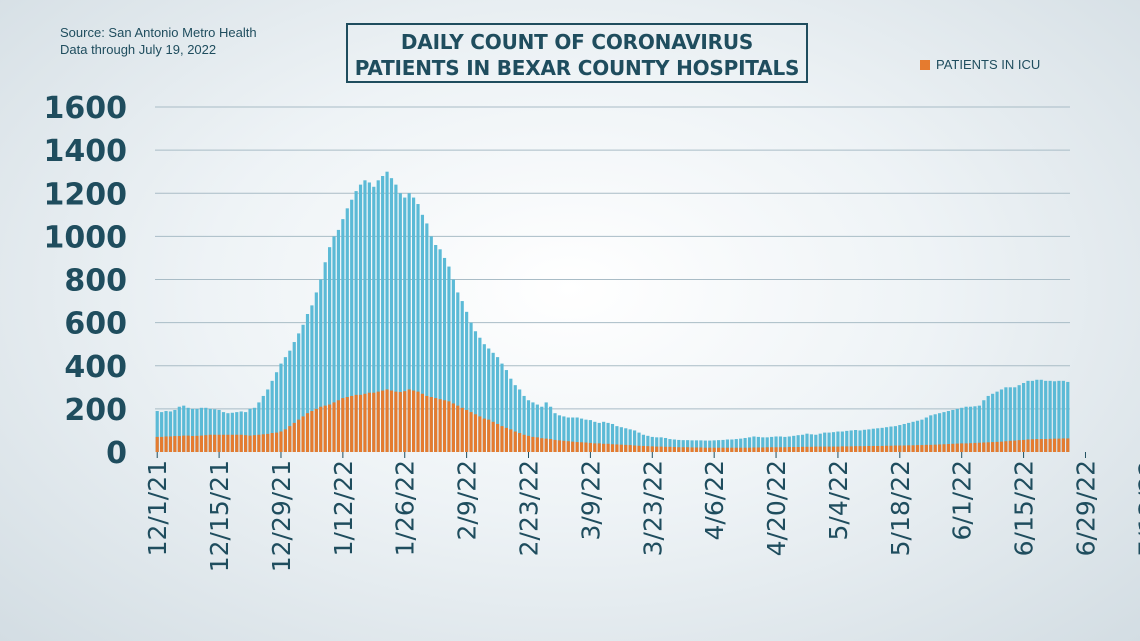  I want to click on x-tick-label: 4/6/22, so click(714, 500).